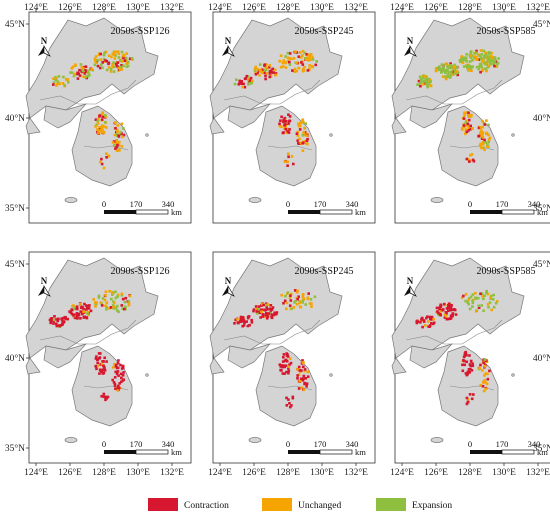 This screenshot has height=518, width=550. I want to click on scale-unit: km, so click(176, 452).